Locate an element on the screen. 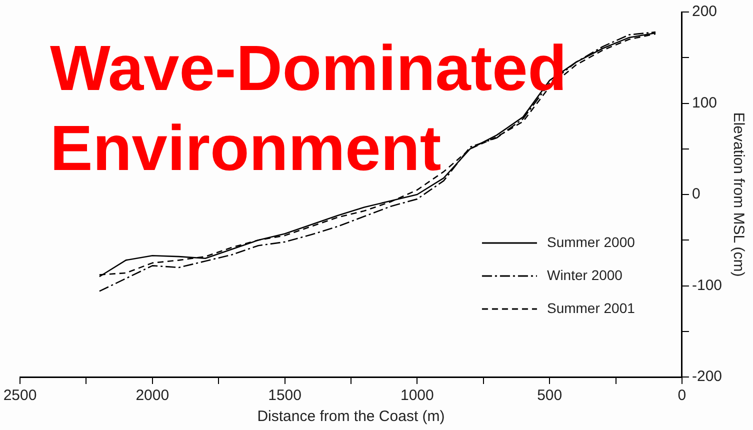 This screenshot has height=430, width=753. x-tick-label: 1000 is located at coordinates (417, 395).